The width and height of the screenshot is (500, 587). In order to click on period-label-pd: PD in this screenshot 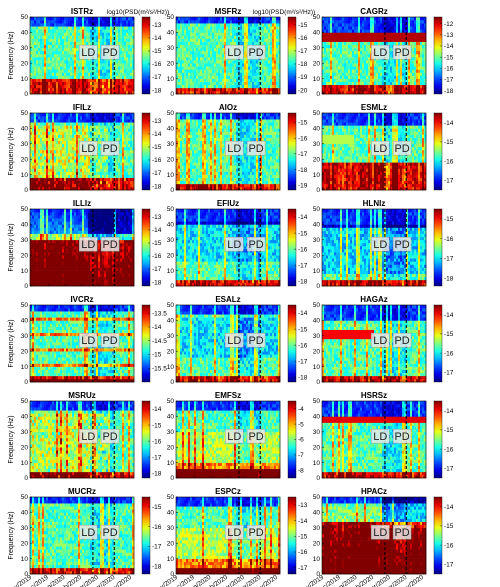, I will do `click(109, 53)`.